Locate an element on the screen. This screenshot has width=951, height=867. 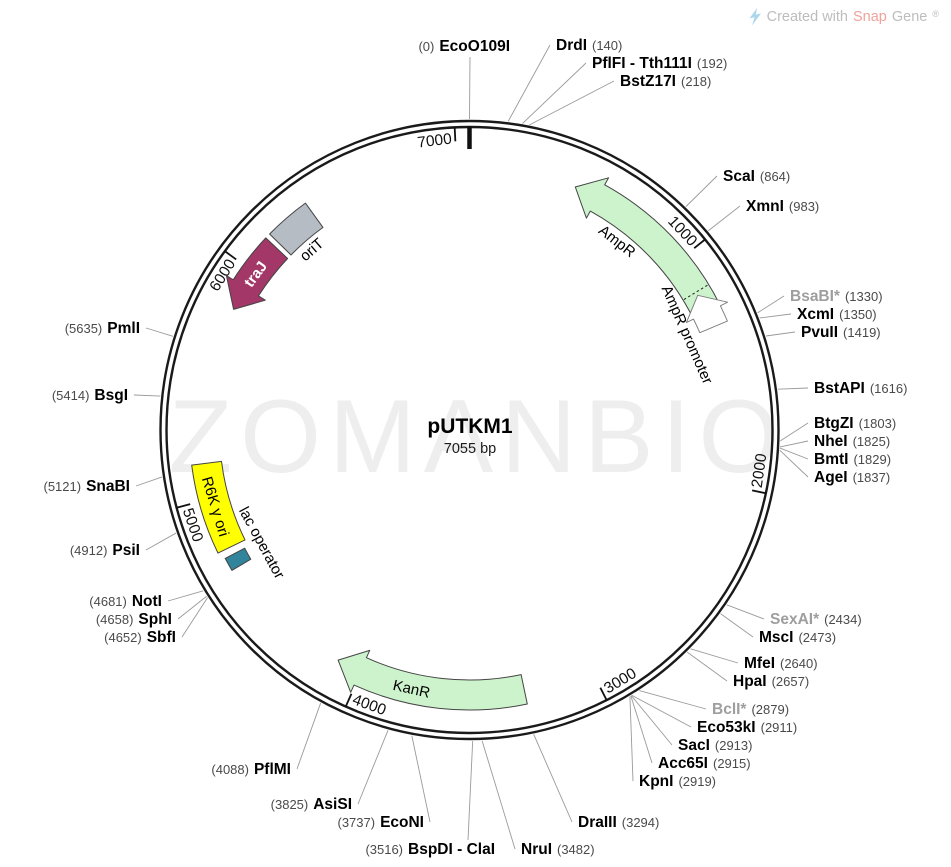
credit-brand-snap: Snap is located at coordinates (870, 17).